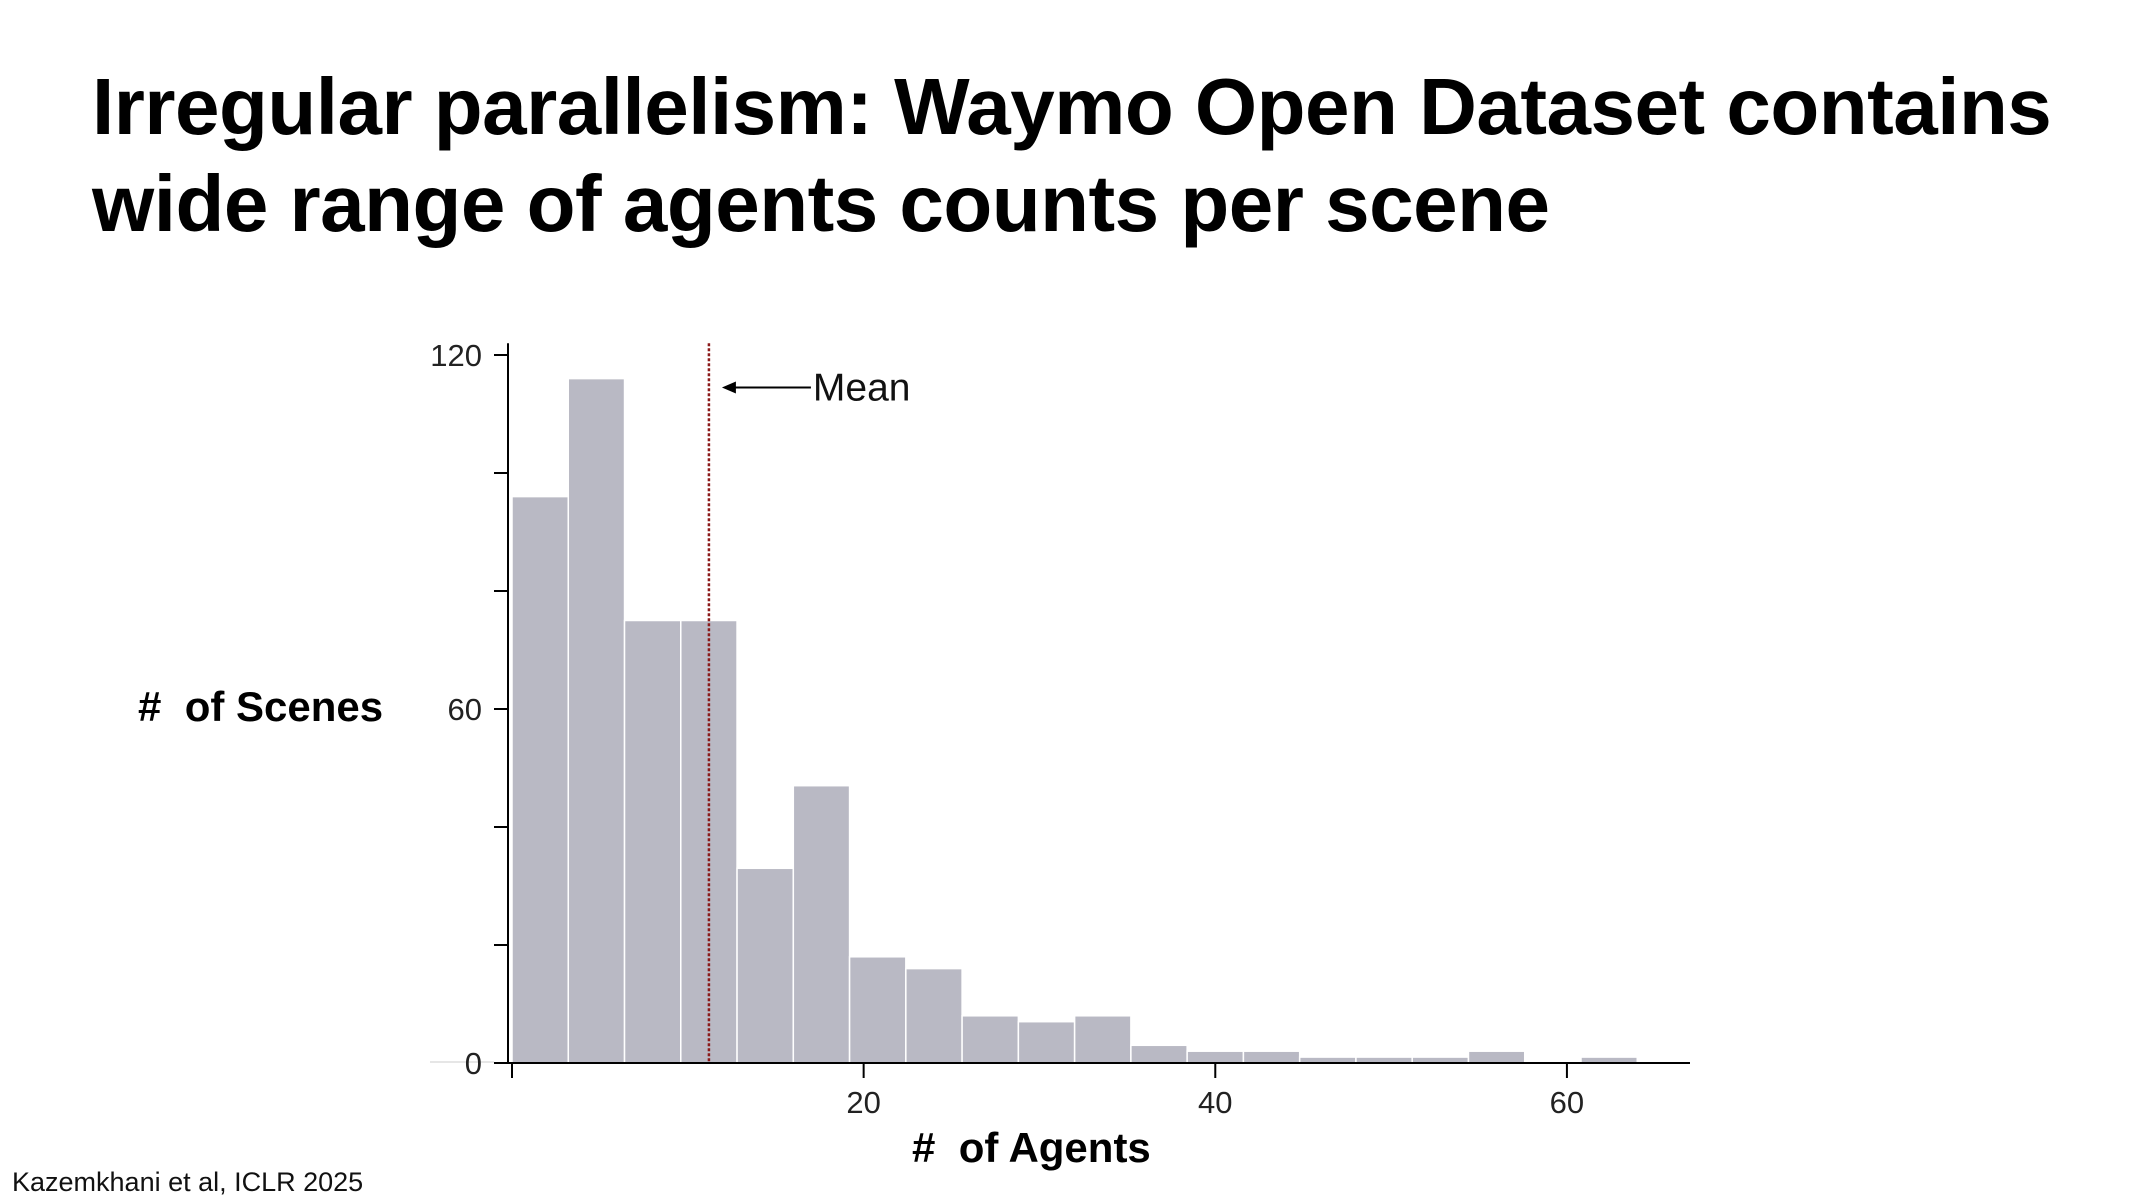  I want to click on x-tick-label: 60, so click(1567, 1102).